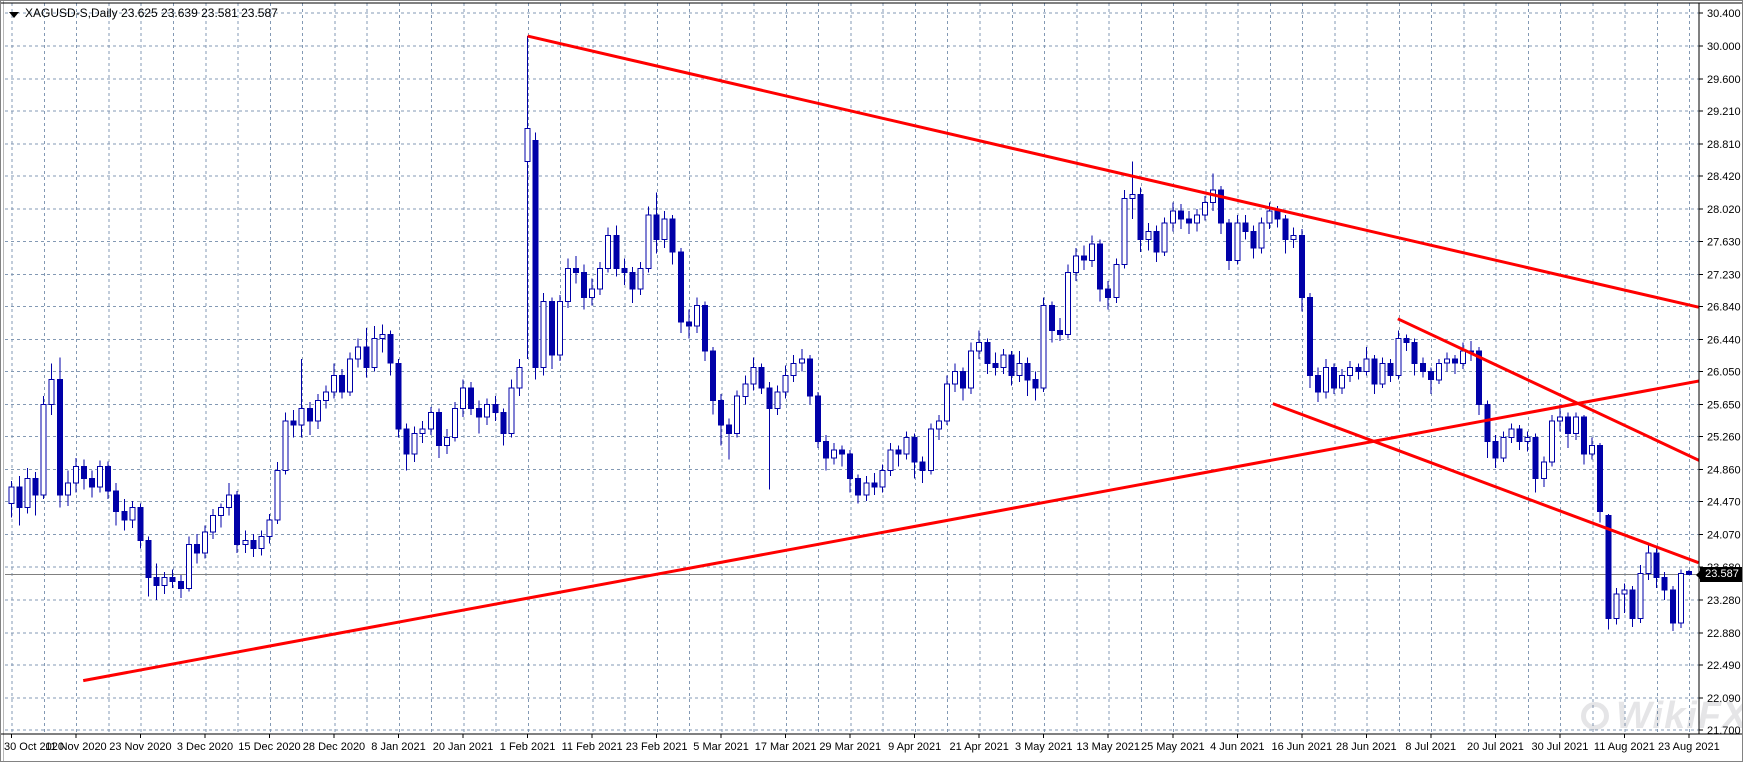  I want to click on svg-text: 4 Jun 2021, so click(1237, 747).